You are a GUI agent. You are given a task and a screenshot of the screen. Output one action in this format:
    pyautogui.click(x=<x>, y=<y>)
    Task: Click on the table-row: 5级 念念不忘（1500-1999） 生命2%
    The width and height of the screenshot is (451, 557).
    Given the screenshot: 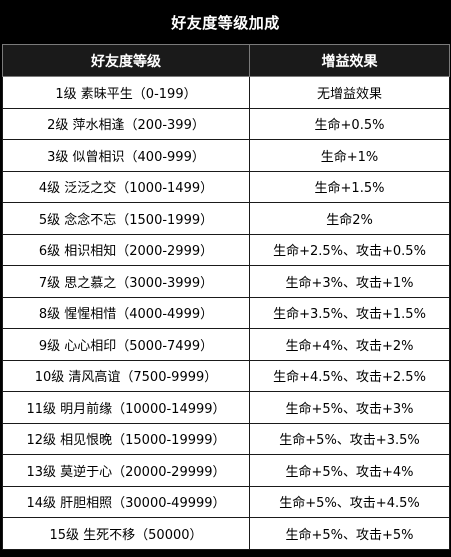 What is the action you would take?
    pyautogui.click(x=226, y=218)
    